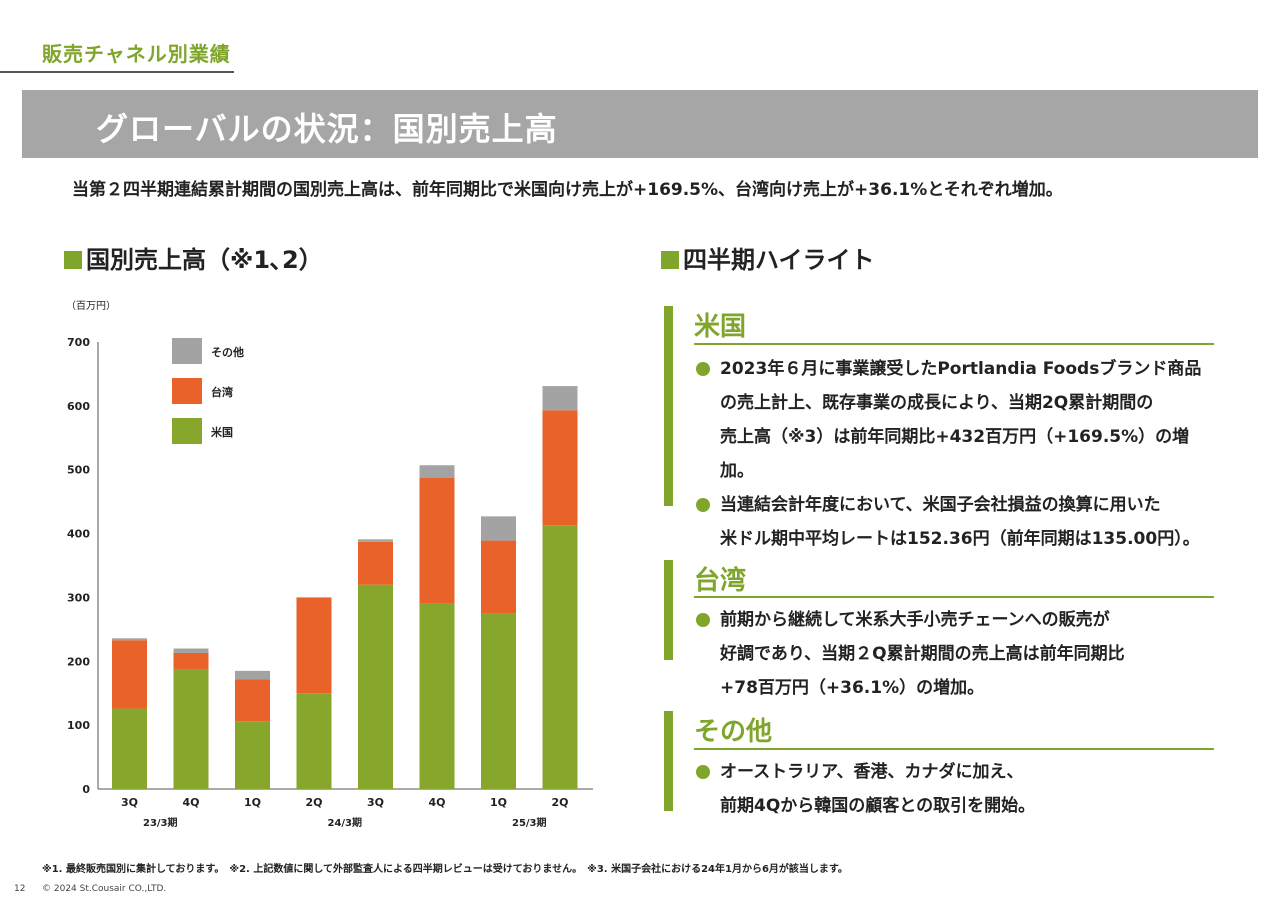  What do you see at coordinates (20, 889) in the screenshot?
I see `page-number: 12` at bounding box center [20, 889].